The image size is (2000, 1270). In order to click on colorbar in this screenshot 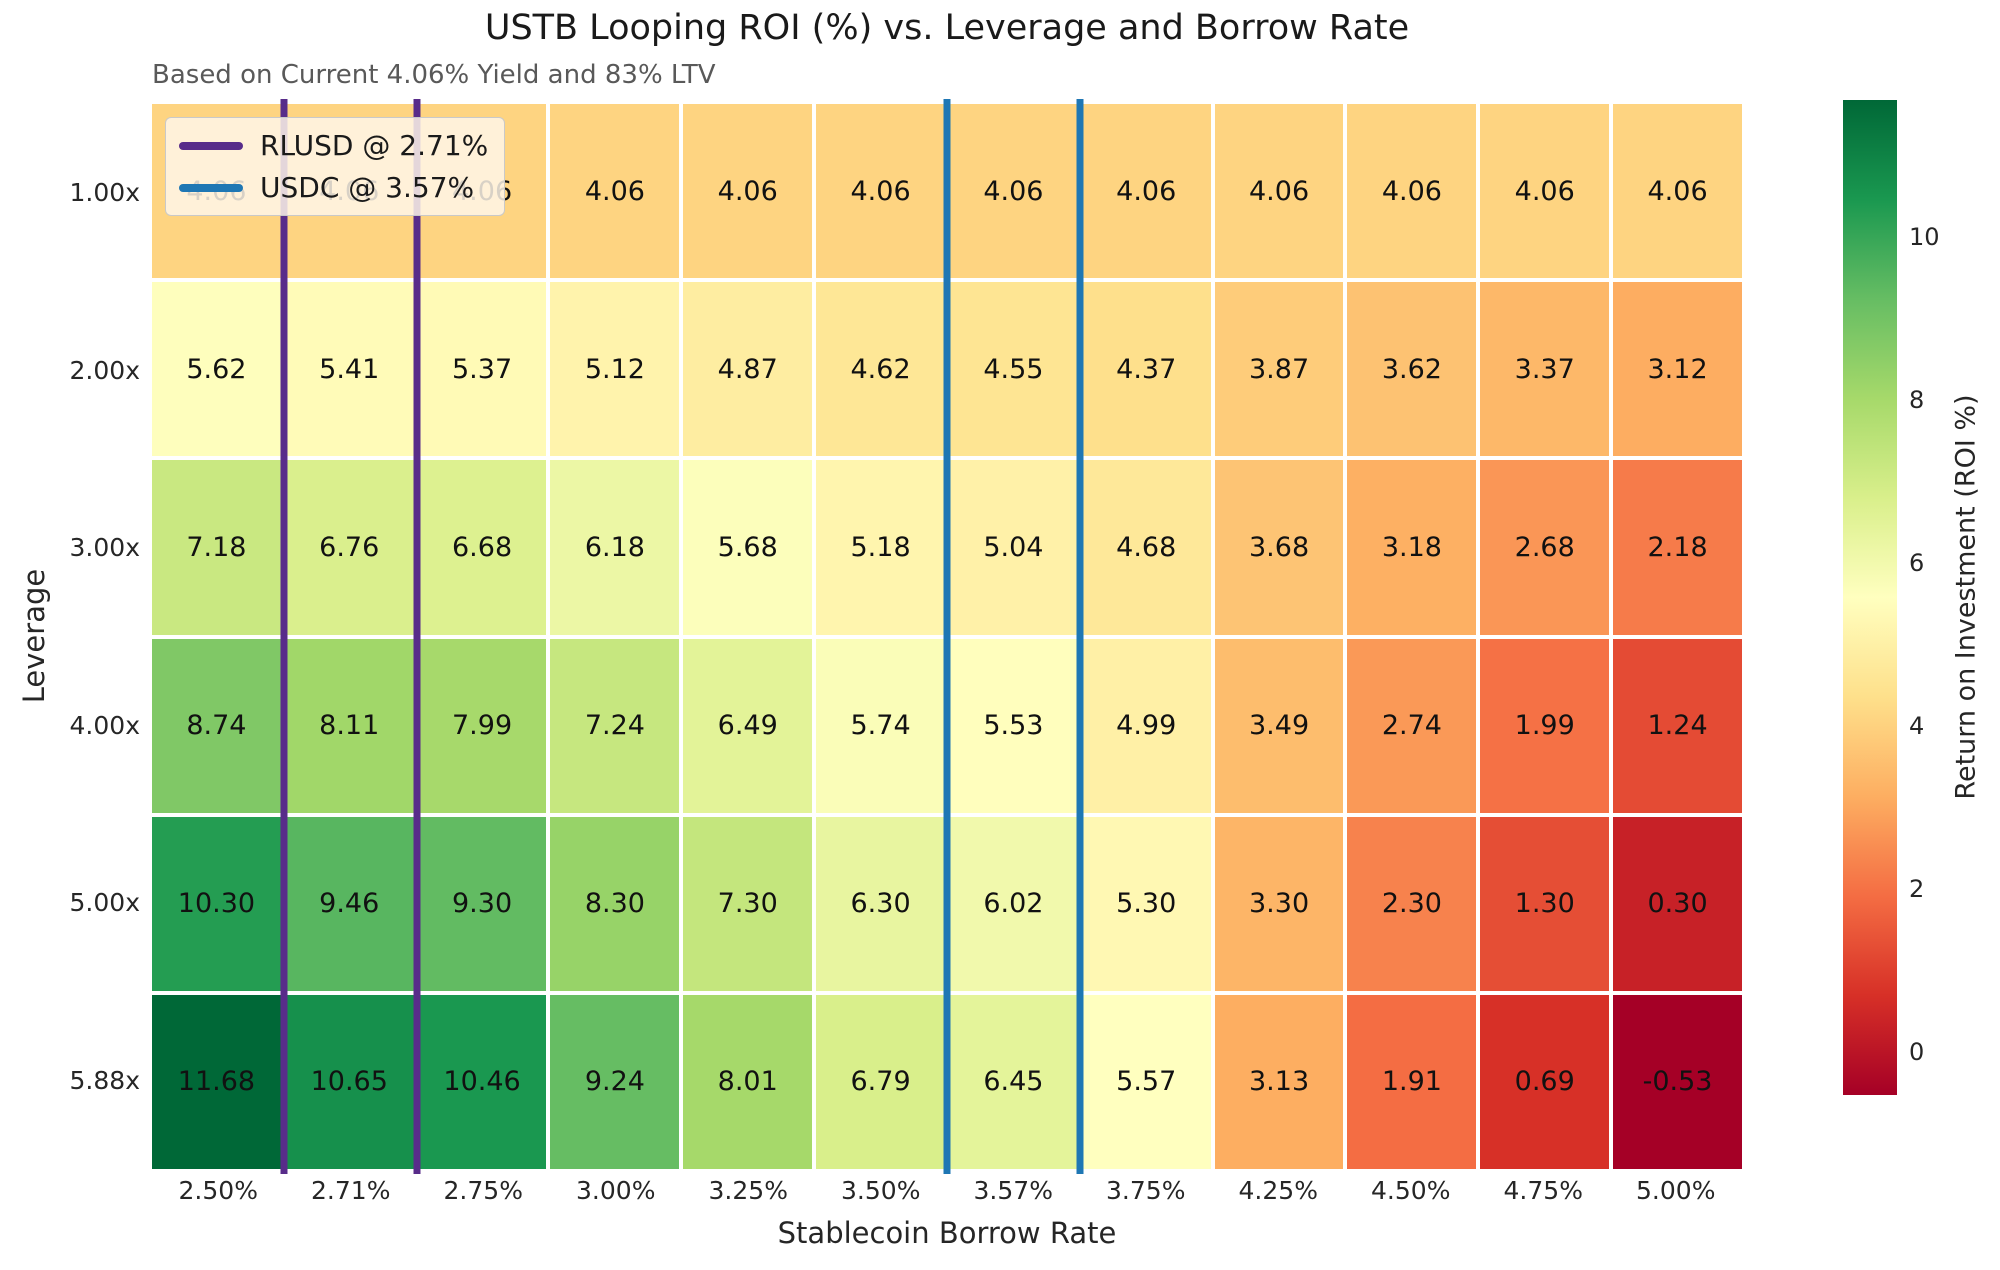, I will do `click(1870, 597)`.